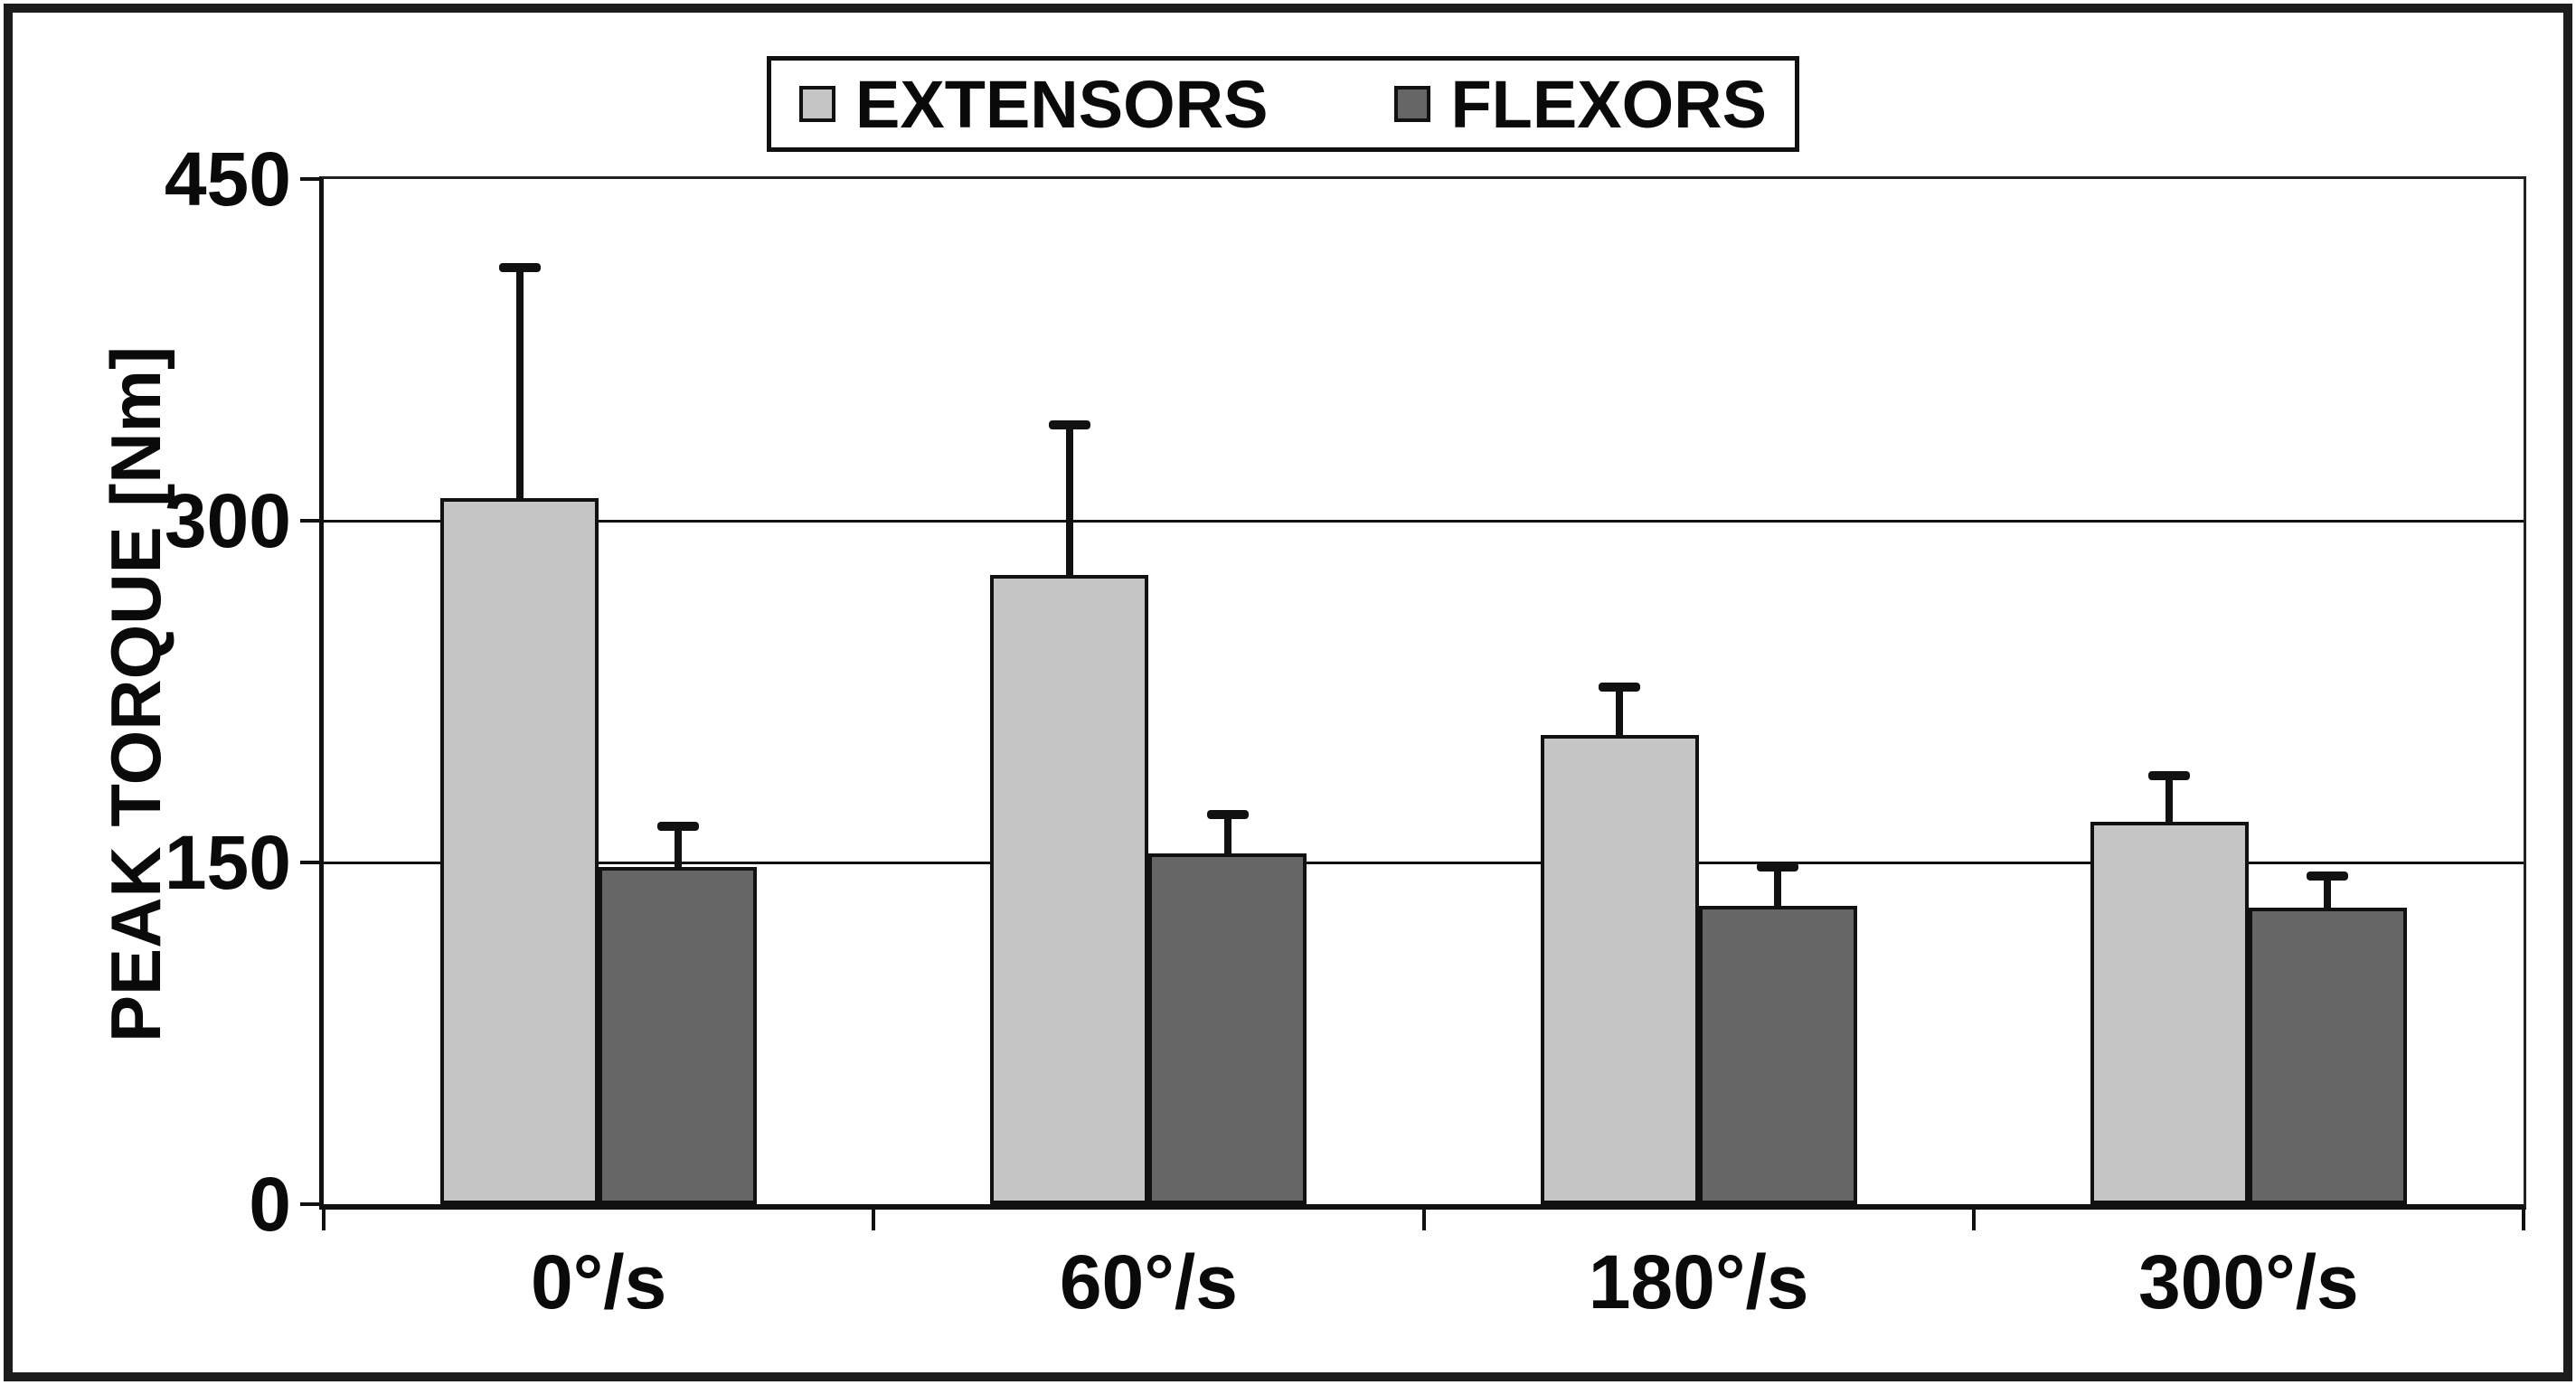 The height and width of the screenshot is (1385, 2576). Describe the element at coordinates (1227, 836) in the screenshot. I see `error-bar-flexors-60°/s` at that location.